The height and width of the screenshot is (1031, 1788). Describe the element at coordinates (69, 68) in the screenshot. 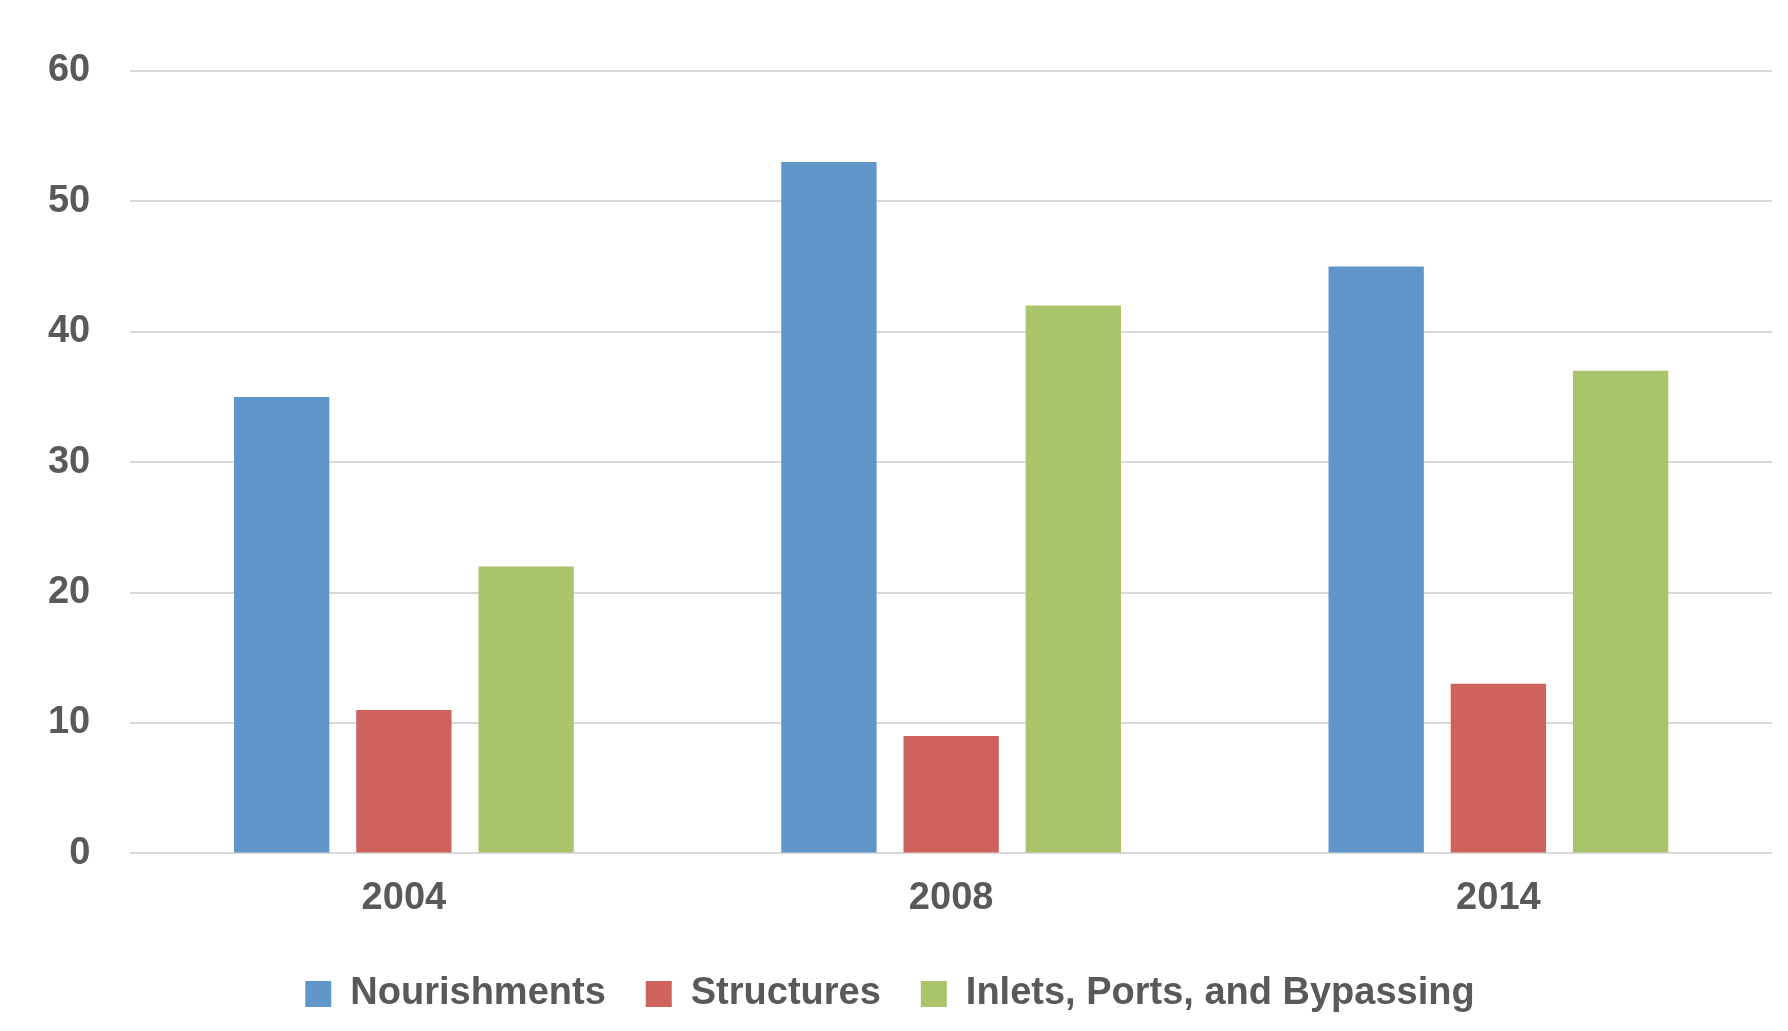

I see `y-tick-label: 60` at that location.